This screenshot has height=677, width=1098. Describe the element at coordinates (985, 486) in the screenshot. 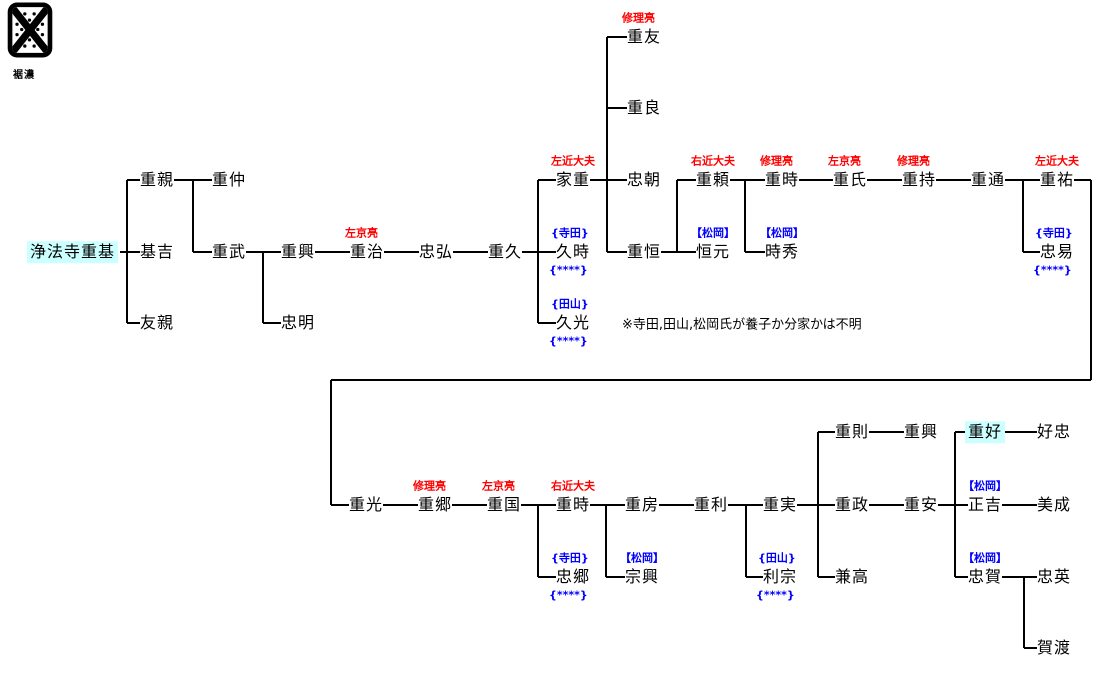

I see `branch-label-masayoshi: 【松岡】` at that location.